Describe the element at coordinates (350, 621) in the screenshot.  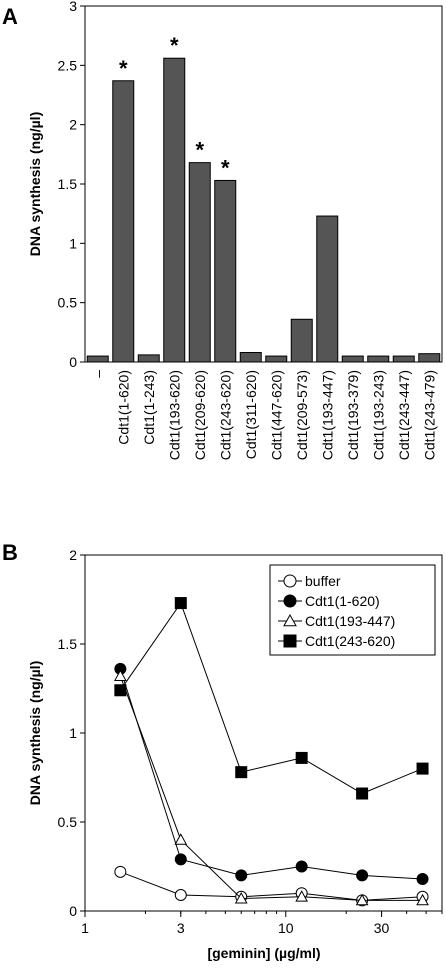
I see `legend-label: Cdt1(193-447)` at that location.